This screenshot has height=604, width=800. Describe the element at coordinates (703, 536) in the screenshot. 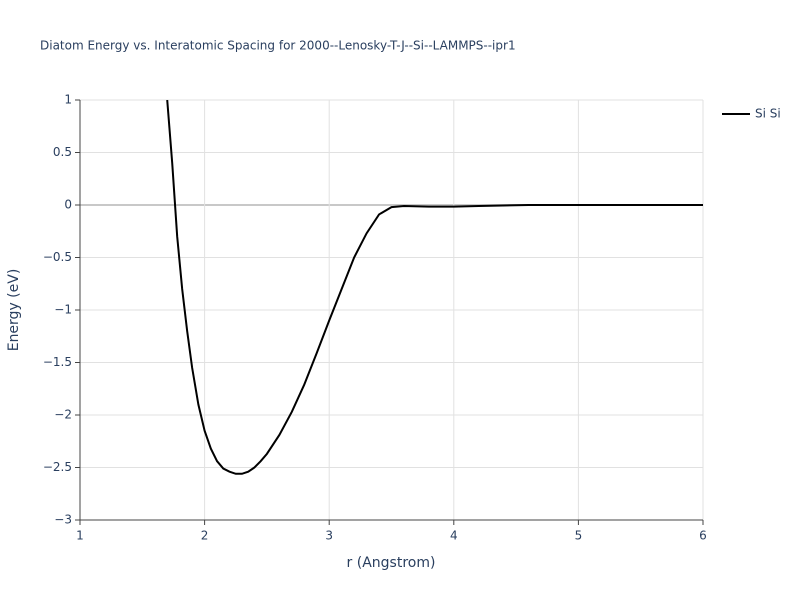

I see `x-tick-label: 6` at that location.